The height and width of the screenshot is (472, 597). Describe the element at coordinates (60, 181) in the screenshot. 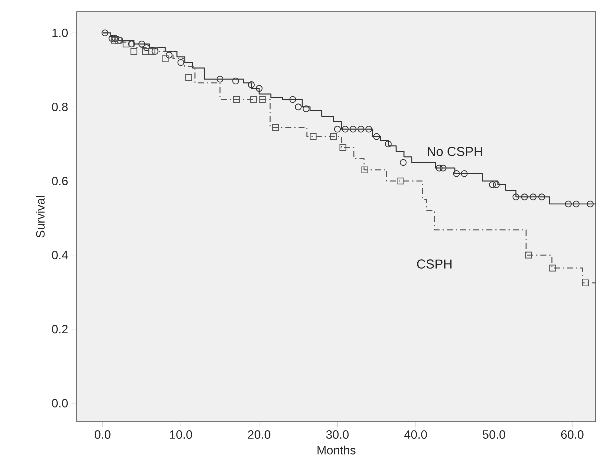

I see `y-tick-label: 0.6` at that location.